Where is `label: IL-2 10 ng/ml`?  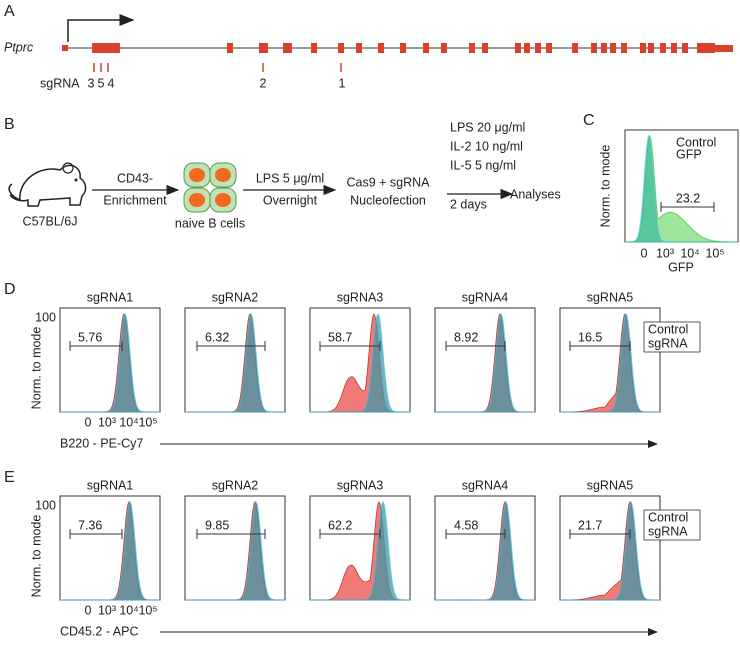 label: IL-2 10 ng/ml is located at coordinates (486, 146).